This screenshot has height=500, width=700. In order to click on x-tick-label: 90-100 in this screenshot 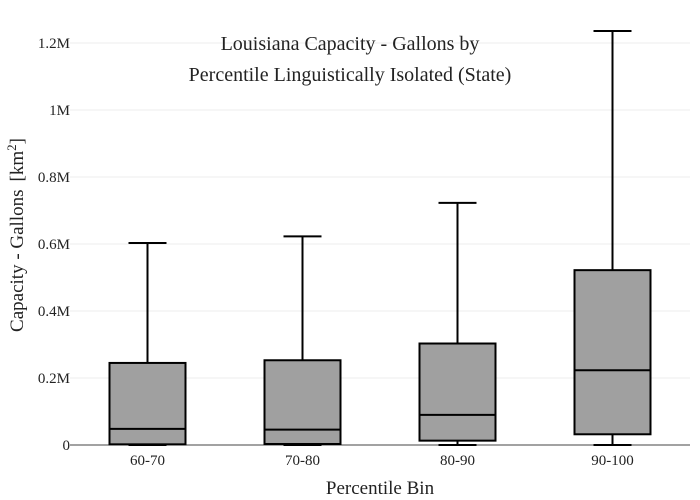, I will do `click(612, 461)`.